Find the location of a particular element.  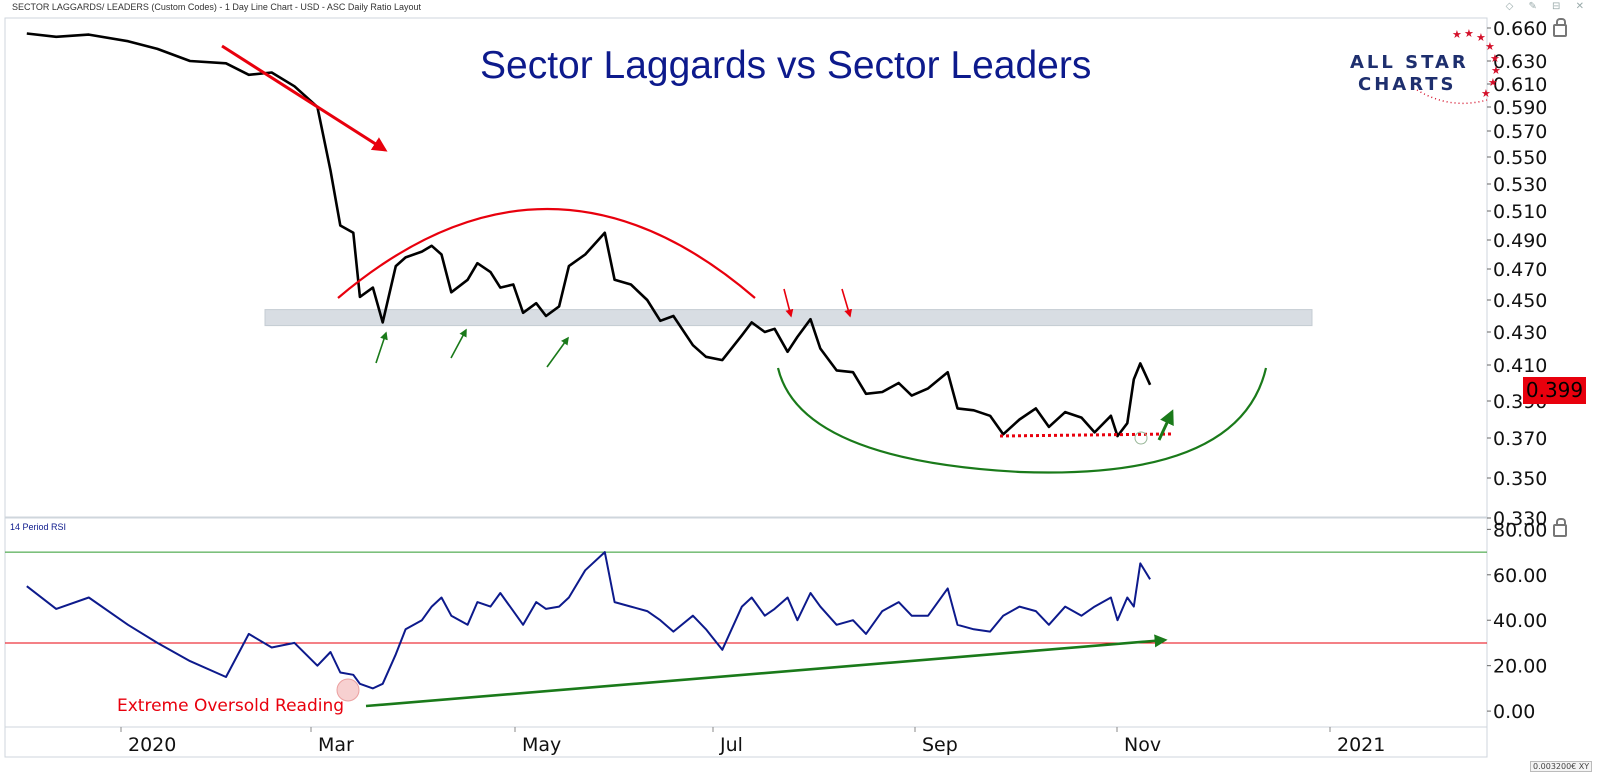

x-tick-label: Jul is located at coordinates (731, 745).